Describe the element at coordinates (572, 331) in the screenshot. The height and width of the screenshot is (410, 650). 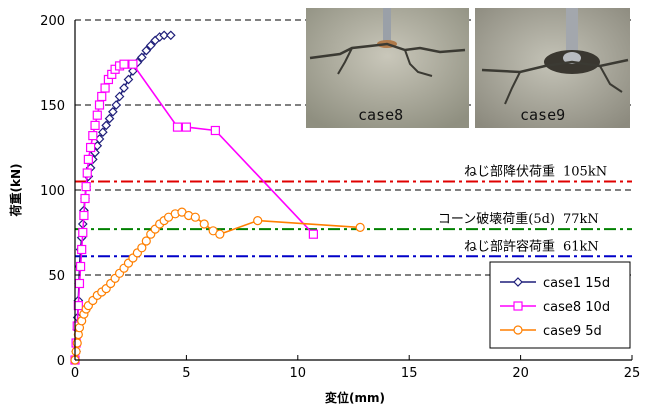
I see `legend-label-2: case9 5d` at that location.